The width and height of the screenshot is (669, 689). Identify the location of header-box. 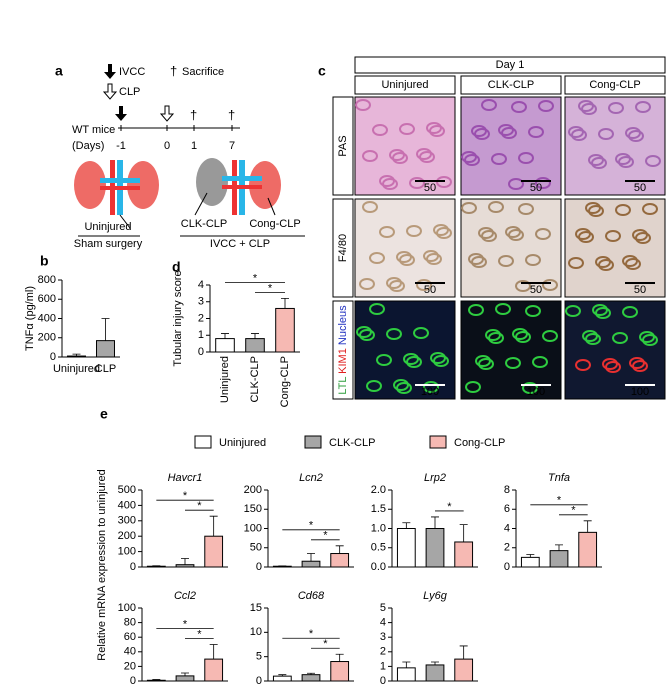
(510, 65).